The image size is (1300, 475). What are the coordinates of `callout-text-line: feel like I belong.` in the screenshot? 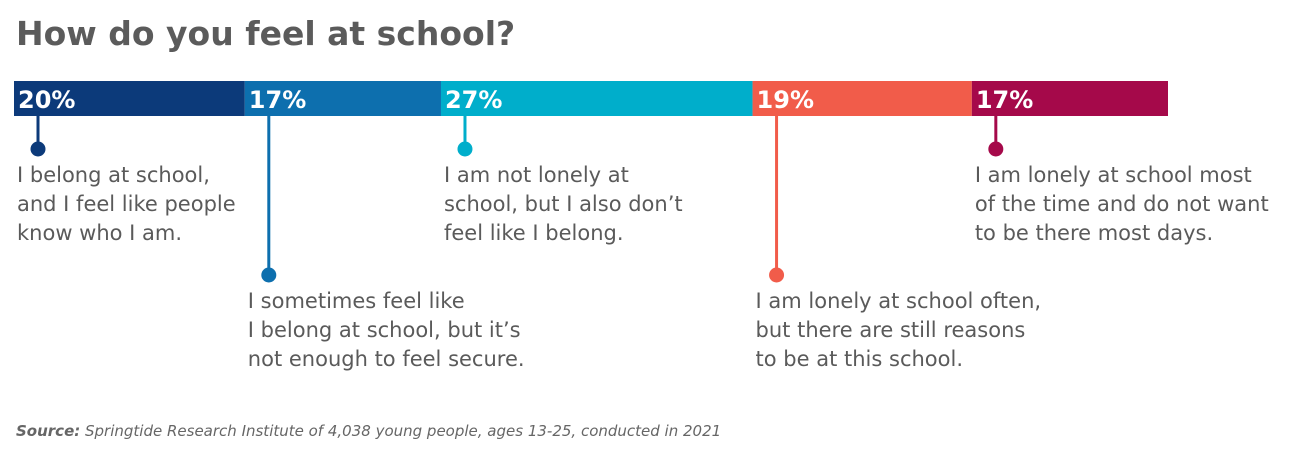 It's located at (534, 233).